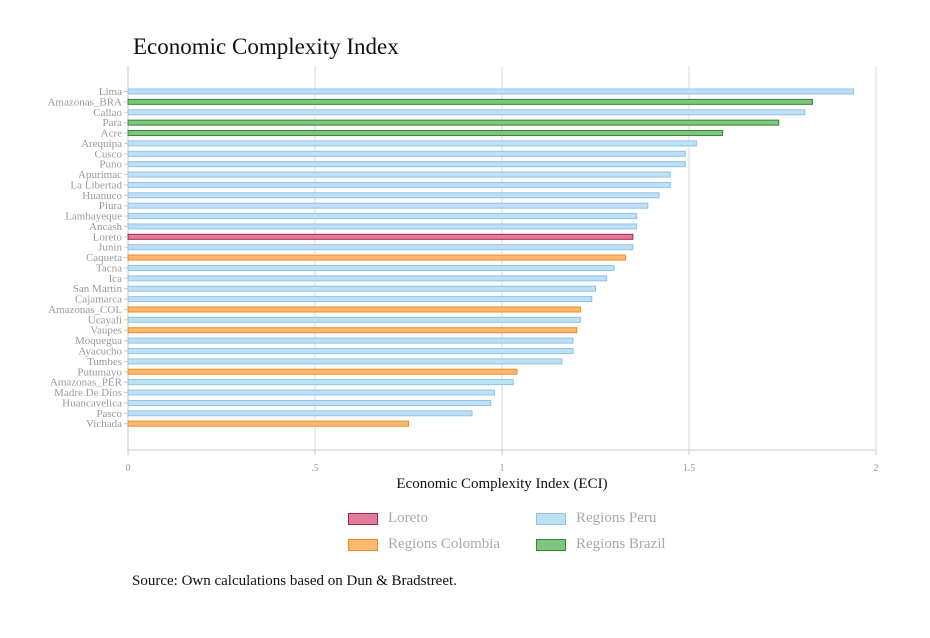 The image size is (930, 638). Describe the element at coordinates (425, 133) in the screenshot. I see `bar-acre` at that location.